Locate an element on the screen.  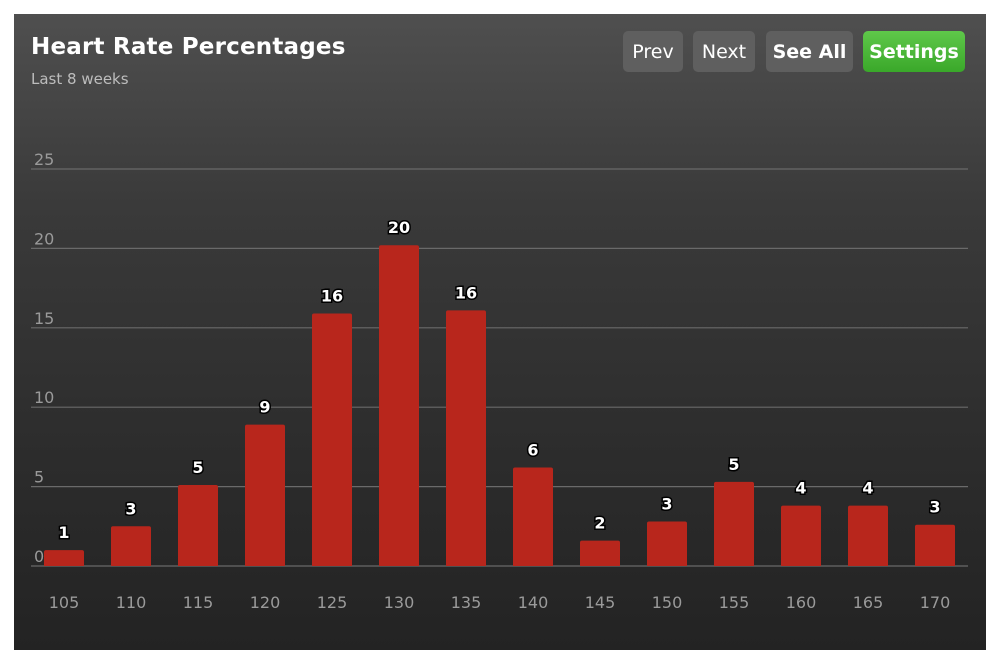
x-tick-label: 110 is located at coordinates (131, 602).